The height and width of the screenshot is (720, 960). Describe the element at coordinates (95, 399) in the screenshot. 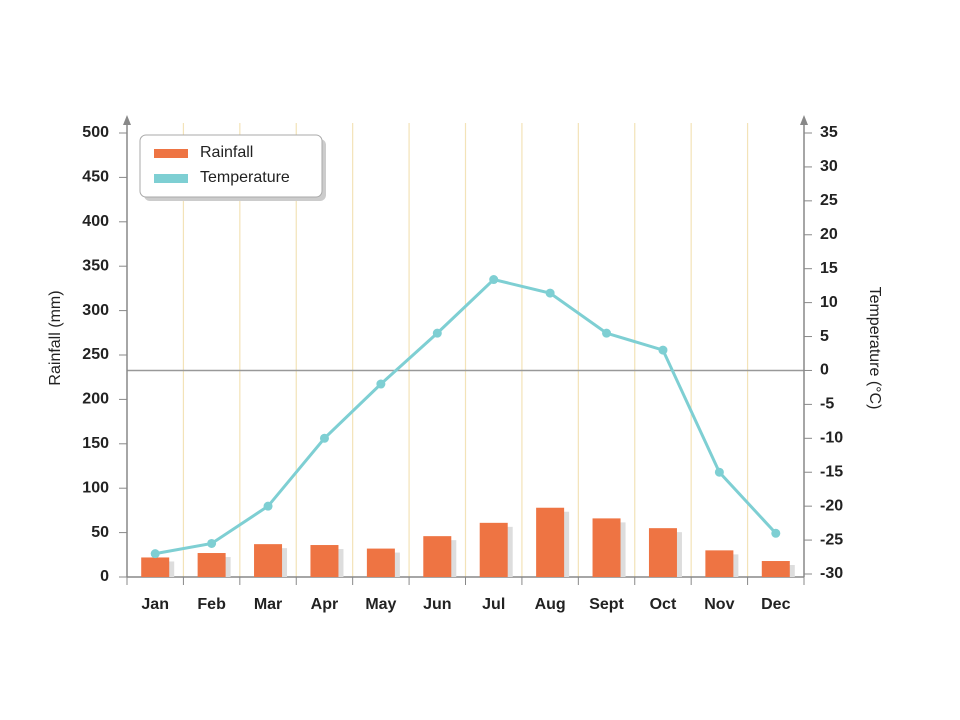

I see `y-tick-label: 200` at that location.